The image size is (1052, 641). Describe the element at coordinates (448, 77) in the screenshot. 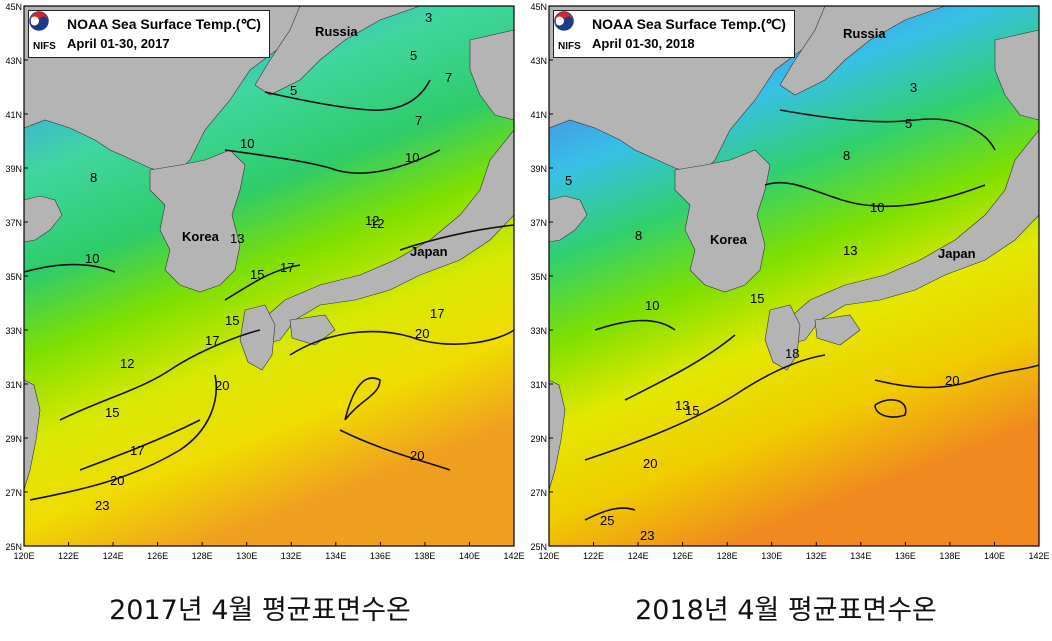

I see `contour-label: 7` at that location.